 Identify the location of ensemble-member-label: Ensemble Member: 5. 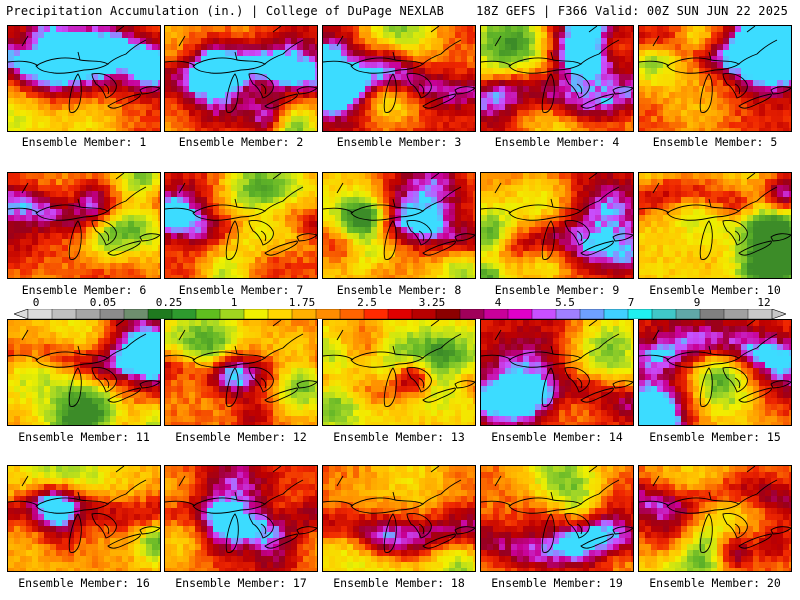
(715, 142).